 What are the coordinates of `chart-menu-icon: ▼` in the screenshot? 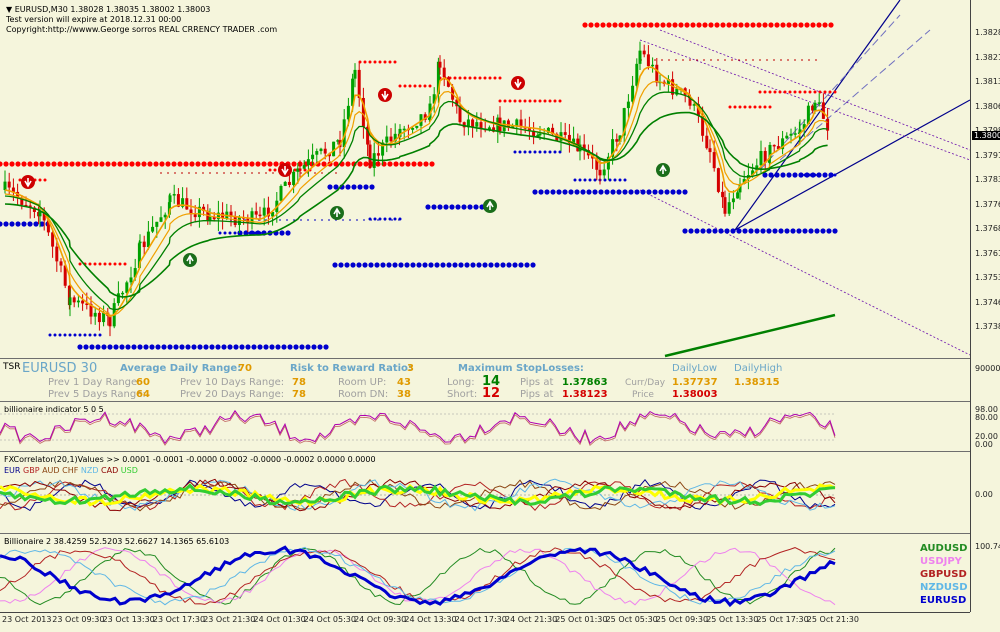 It's located at (10, 9).